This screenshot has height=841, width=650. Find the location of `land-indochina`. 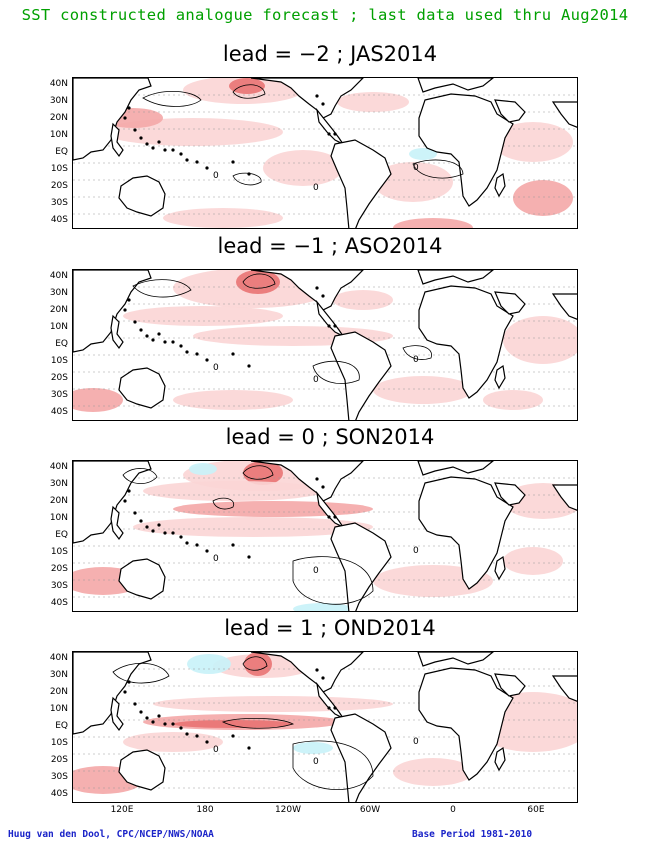

land-indochina is located at coordinates (117, 332).